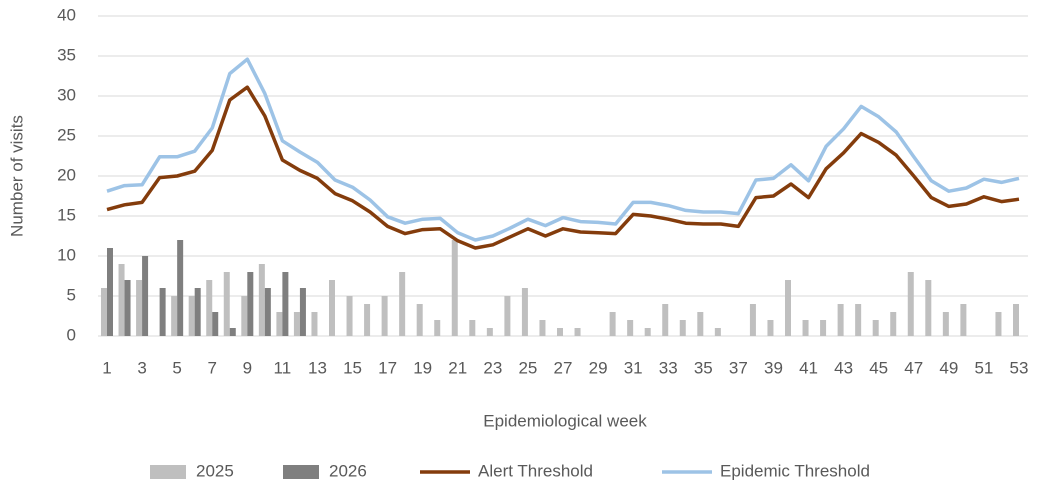 Image resolution: width=1044 pixels, height=486 pixels. I want to click on x-tick-label: 13, so click(317, 367).